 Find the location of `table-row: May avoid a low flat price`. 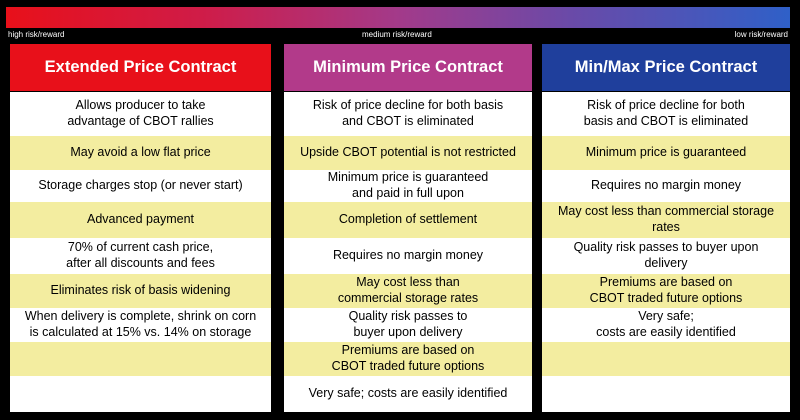

table-row: May avoid a low flat price is located at coordinates (140, 153).